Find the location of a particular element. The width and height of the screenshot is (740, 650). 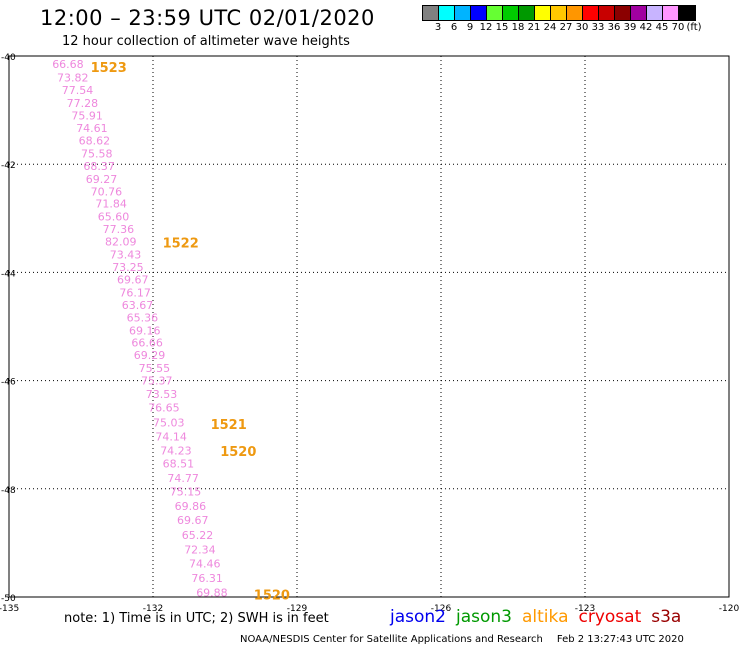

color-scale-swatches is located at coordinates (559, 13).